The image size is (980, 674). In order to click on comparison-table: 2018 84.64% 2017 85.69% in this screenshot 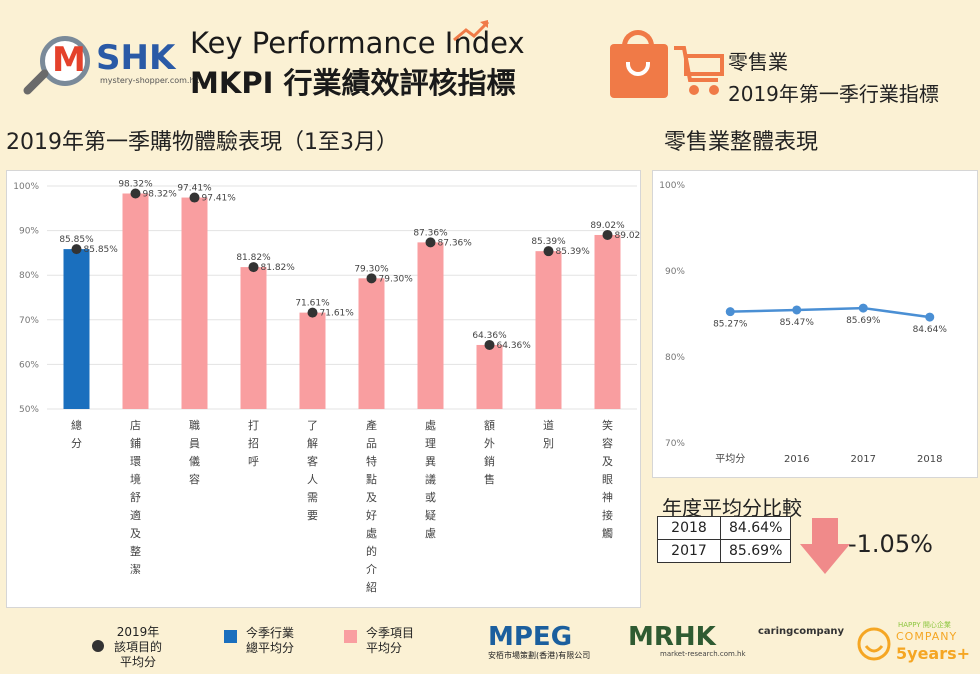, I will do `click(724, 539)`.